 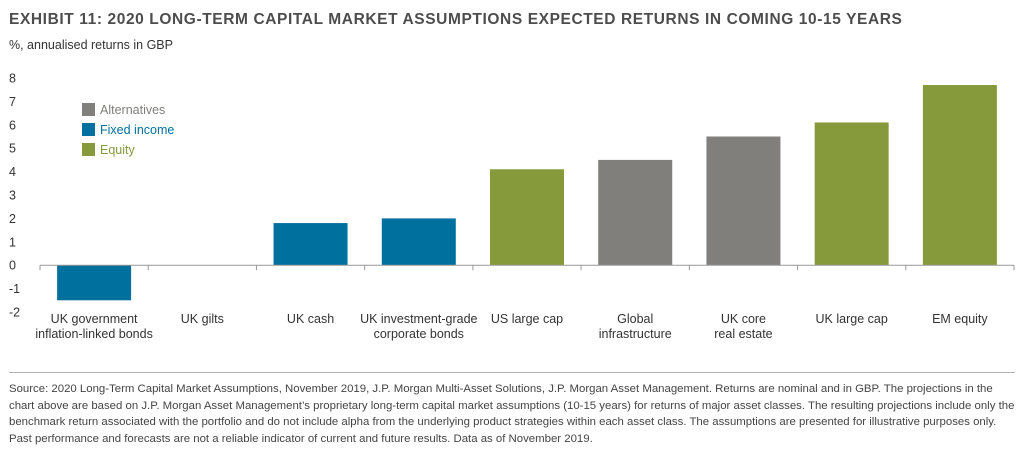 What do you see at coordinates (635, 319) in the screenshot?
I see `category-label: Global` at bounding box center [635, 319].